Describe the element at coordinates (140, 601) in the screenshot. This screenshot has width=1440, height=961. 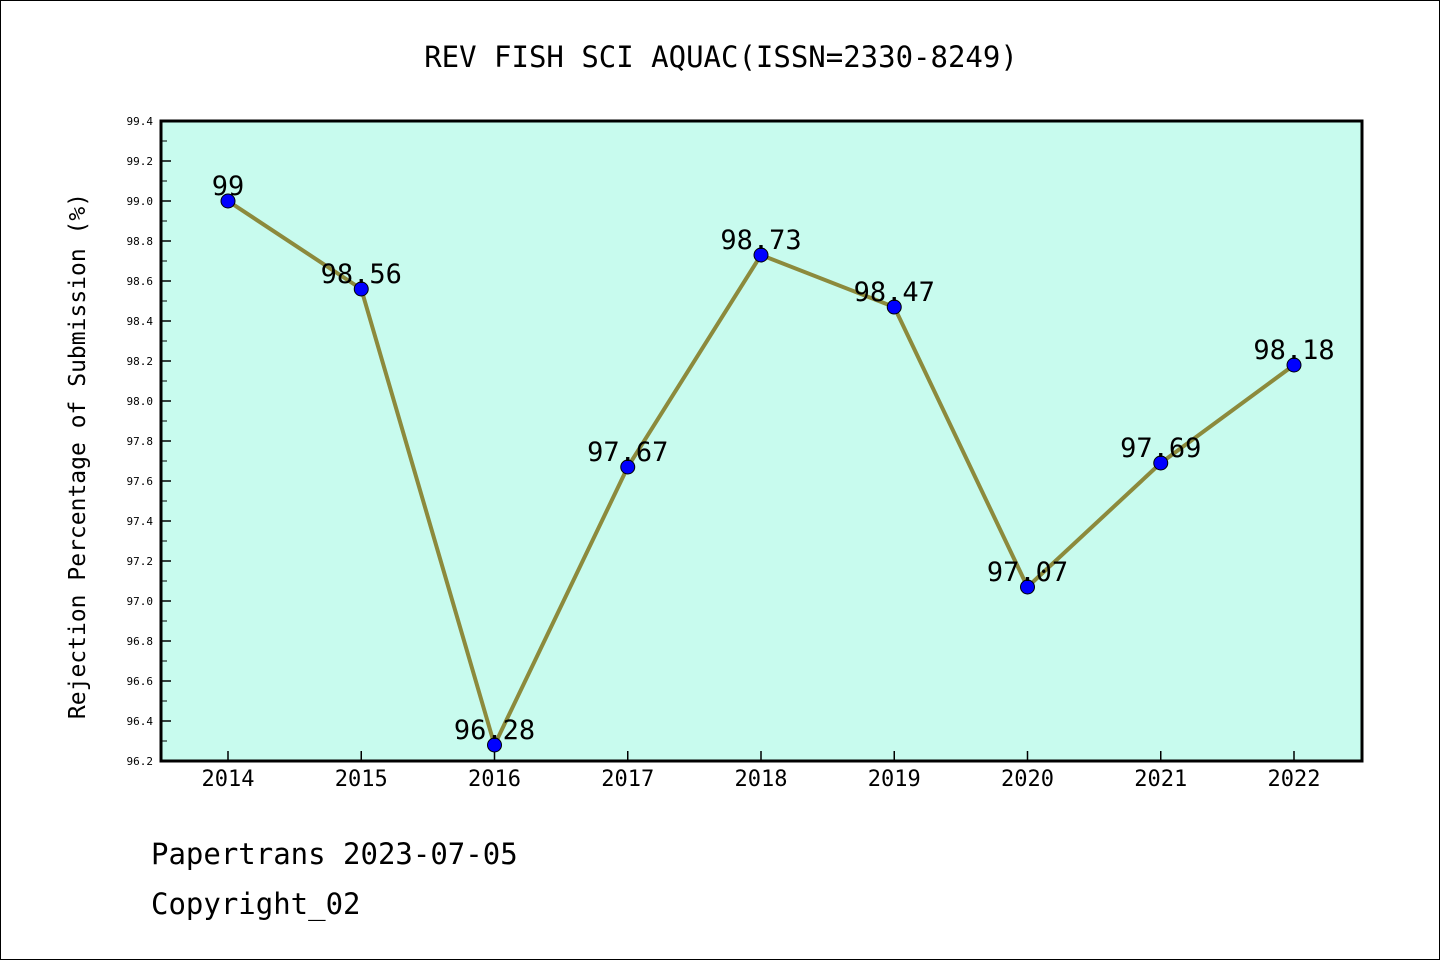
I see `y-tick-label: 97.0` at that location.